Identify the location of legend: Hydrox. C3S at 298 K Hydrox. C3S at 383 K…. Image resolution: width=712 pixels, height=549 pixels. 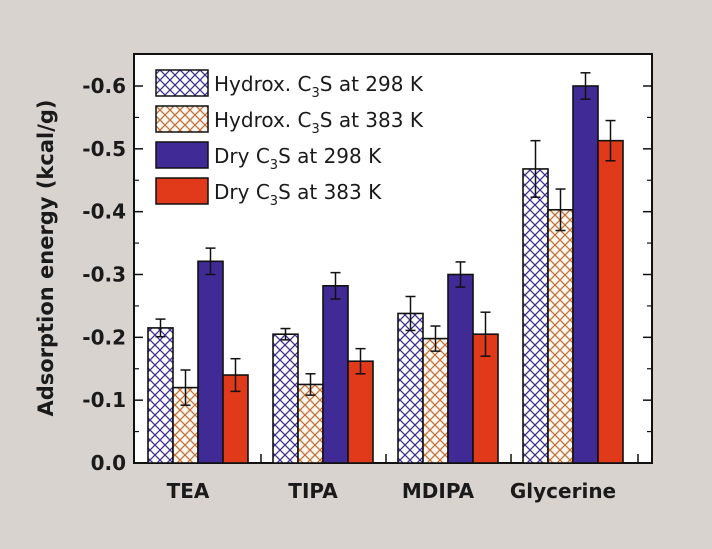
(289, 139).